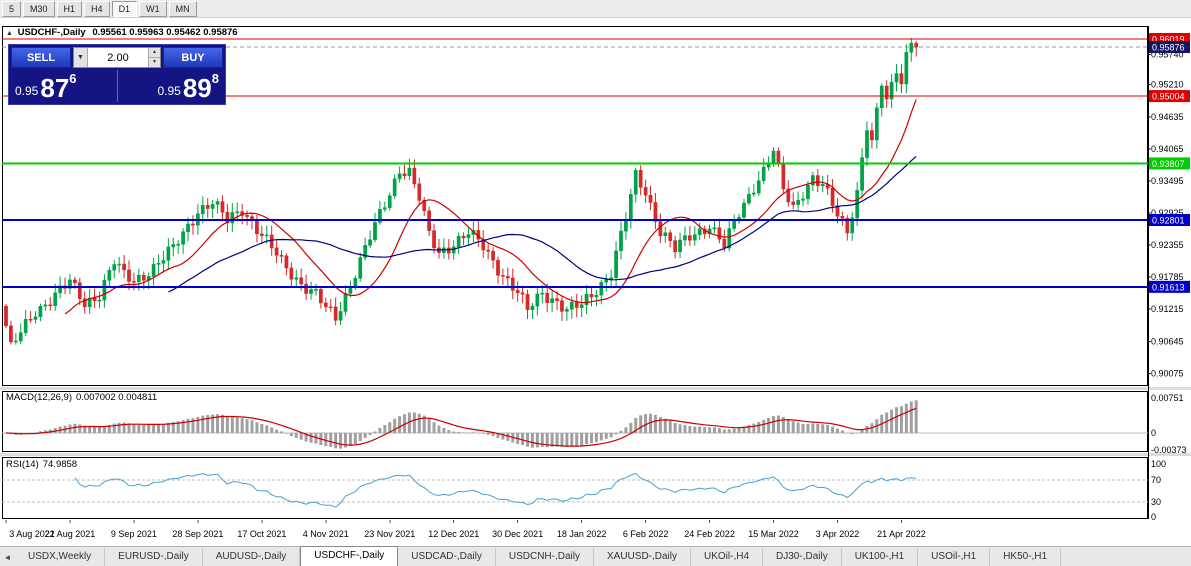 The height and width of the screenshot is (566, 1191). Describe the element at coordinates (1167, 309) in the screenshot. I see `svg-text: 0.91215` at that location.